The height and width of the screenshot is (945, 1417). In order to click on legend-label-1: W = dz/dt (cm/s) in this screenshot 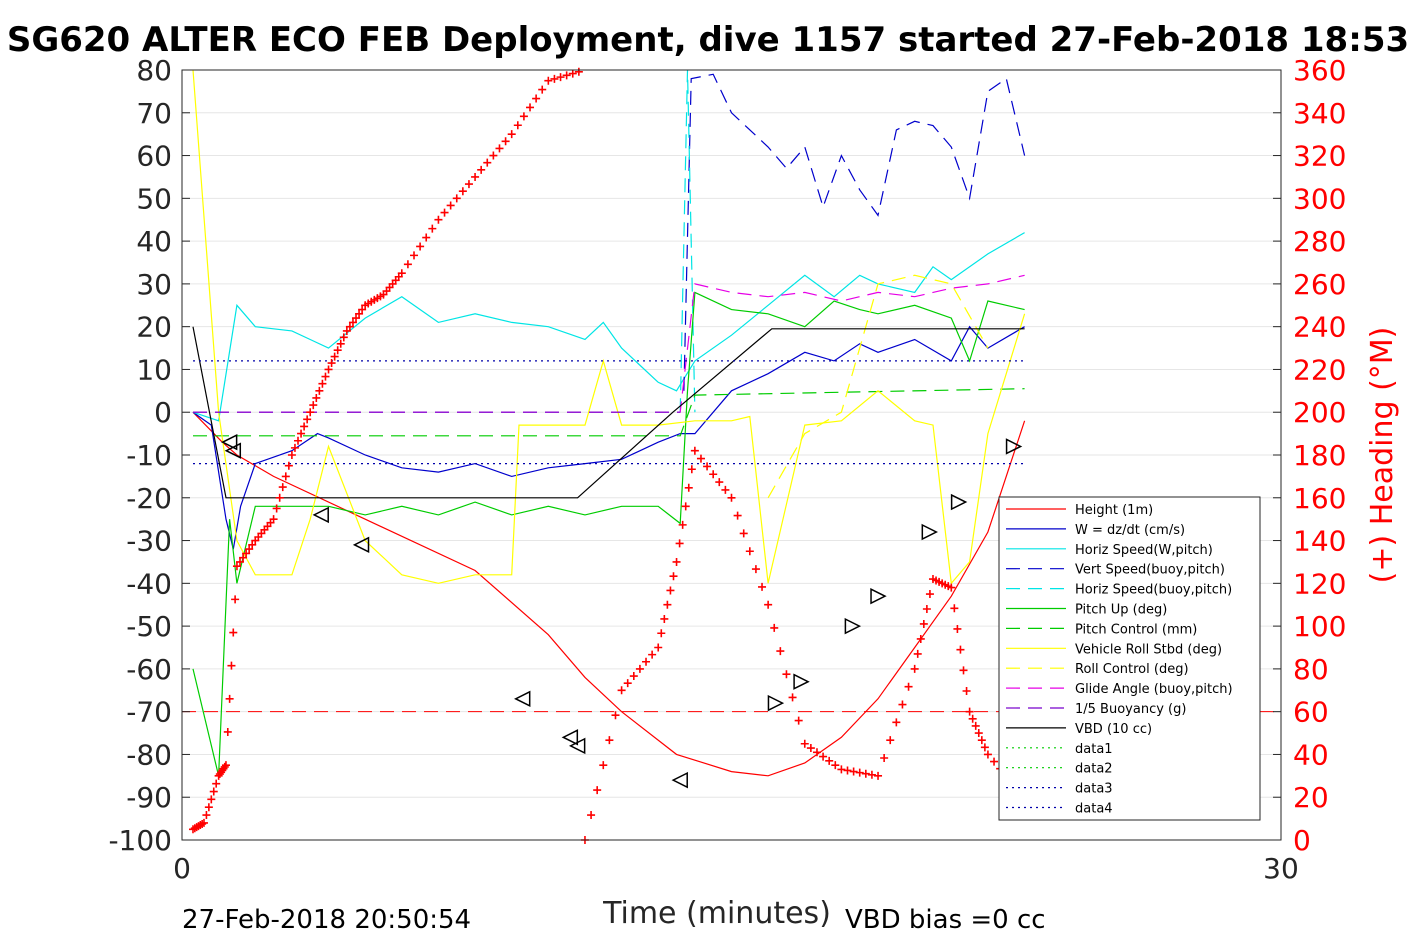, I will do `click(1130, 530)`.